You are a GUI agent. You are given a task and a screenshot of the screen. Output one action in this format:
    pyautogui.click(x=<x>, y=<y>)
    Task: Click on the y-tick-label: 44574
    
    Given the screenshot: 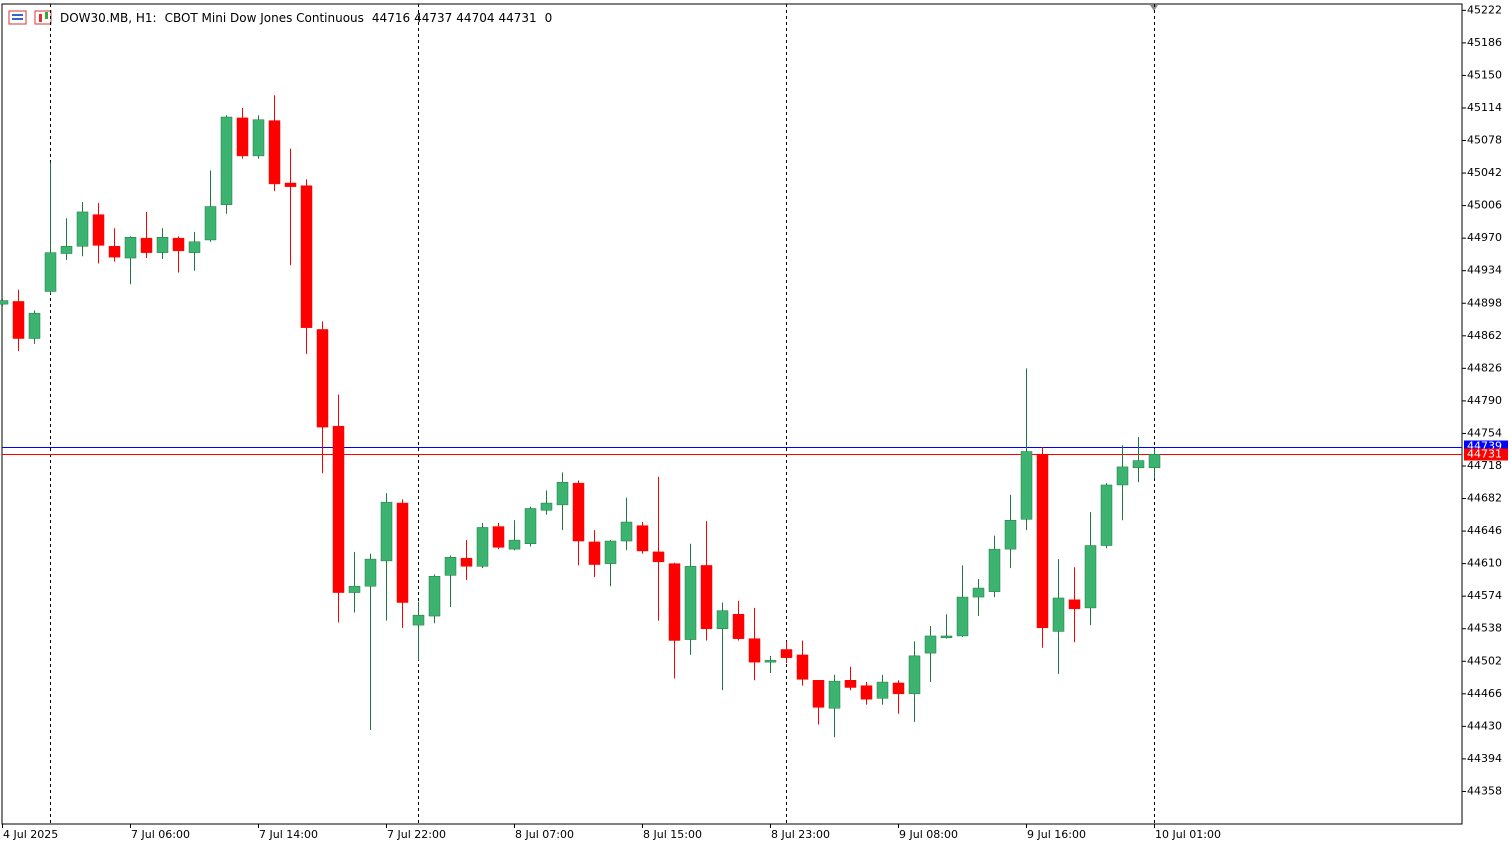 What is the action you would take?
    pyautogui.click(x=1484, y=595)
    